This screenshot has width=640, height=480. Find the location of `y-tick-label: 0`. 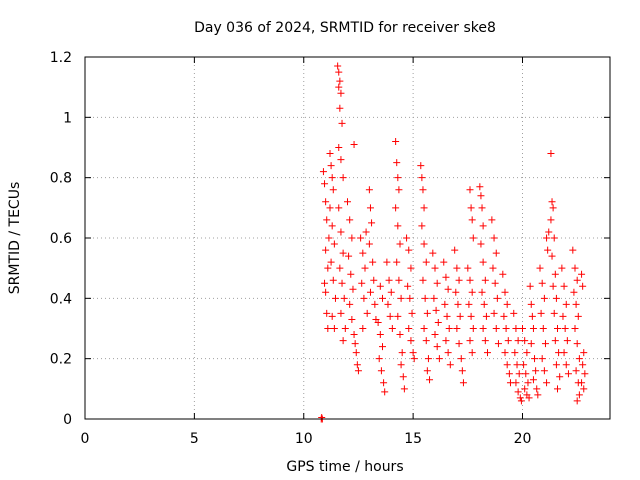

y-tick-label: 0 is located at coordinates (67, 420).